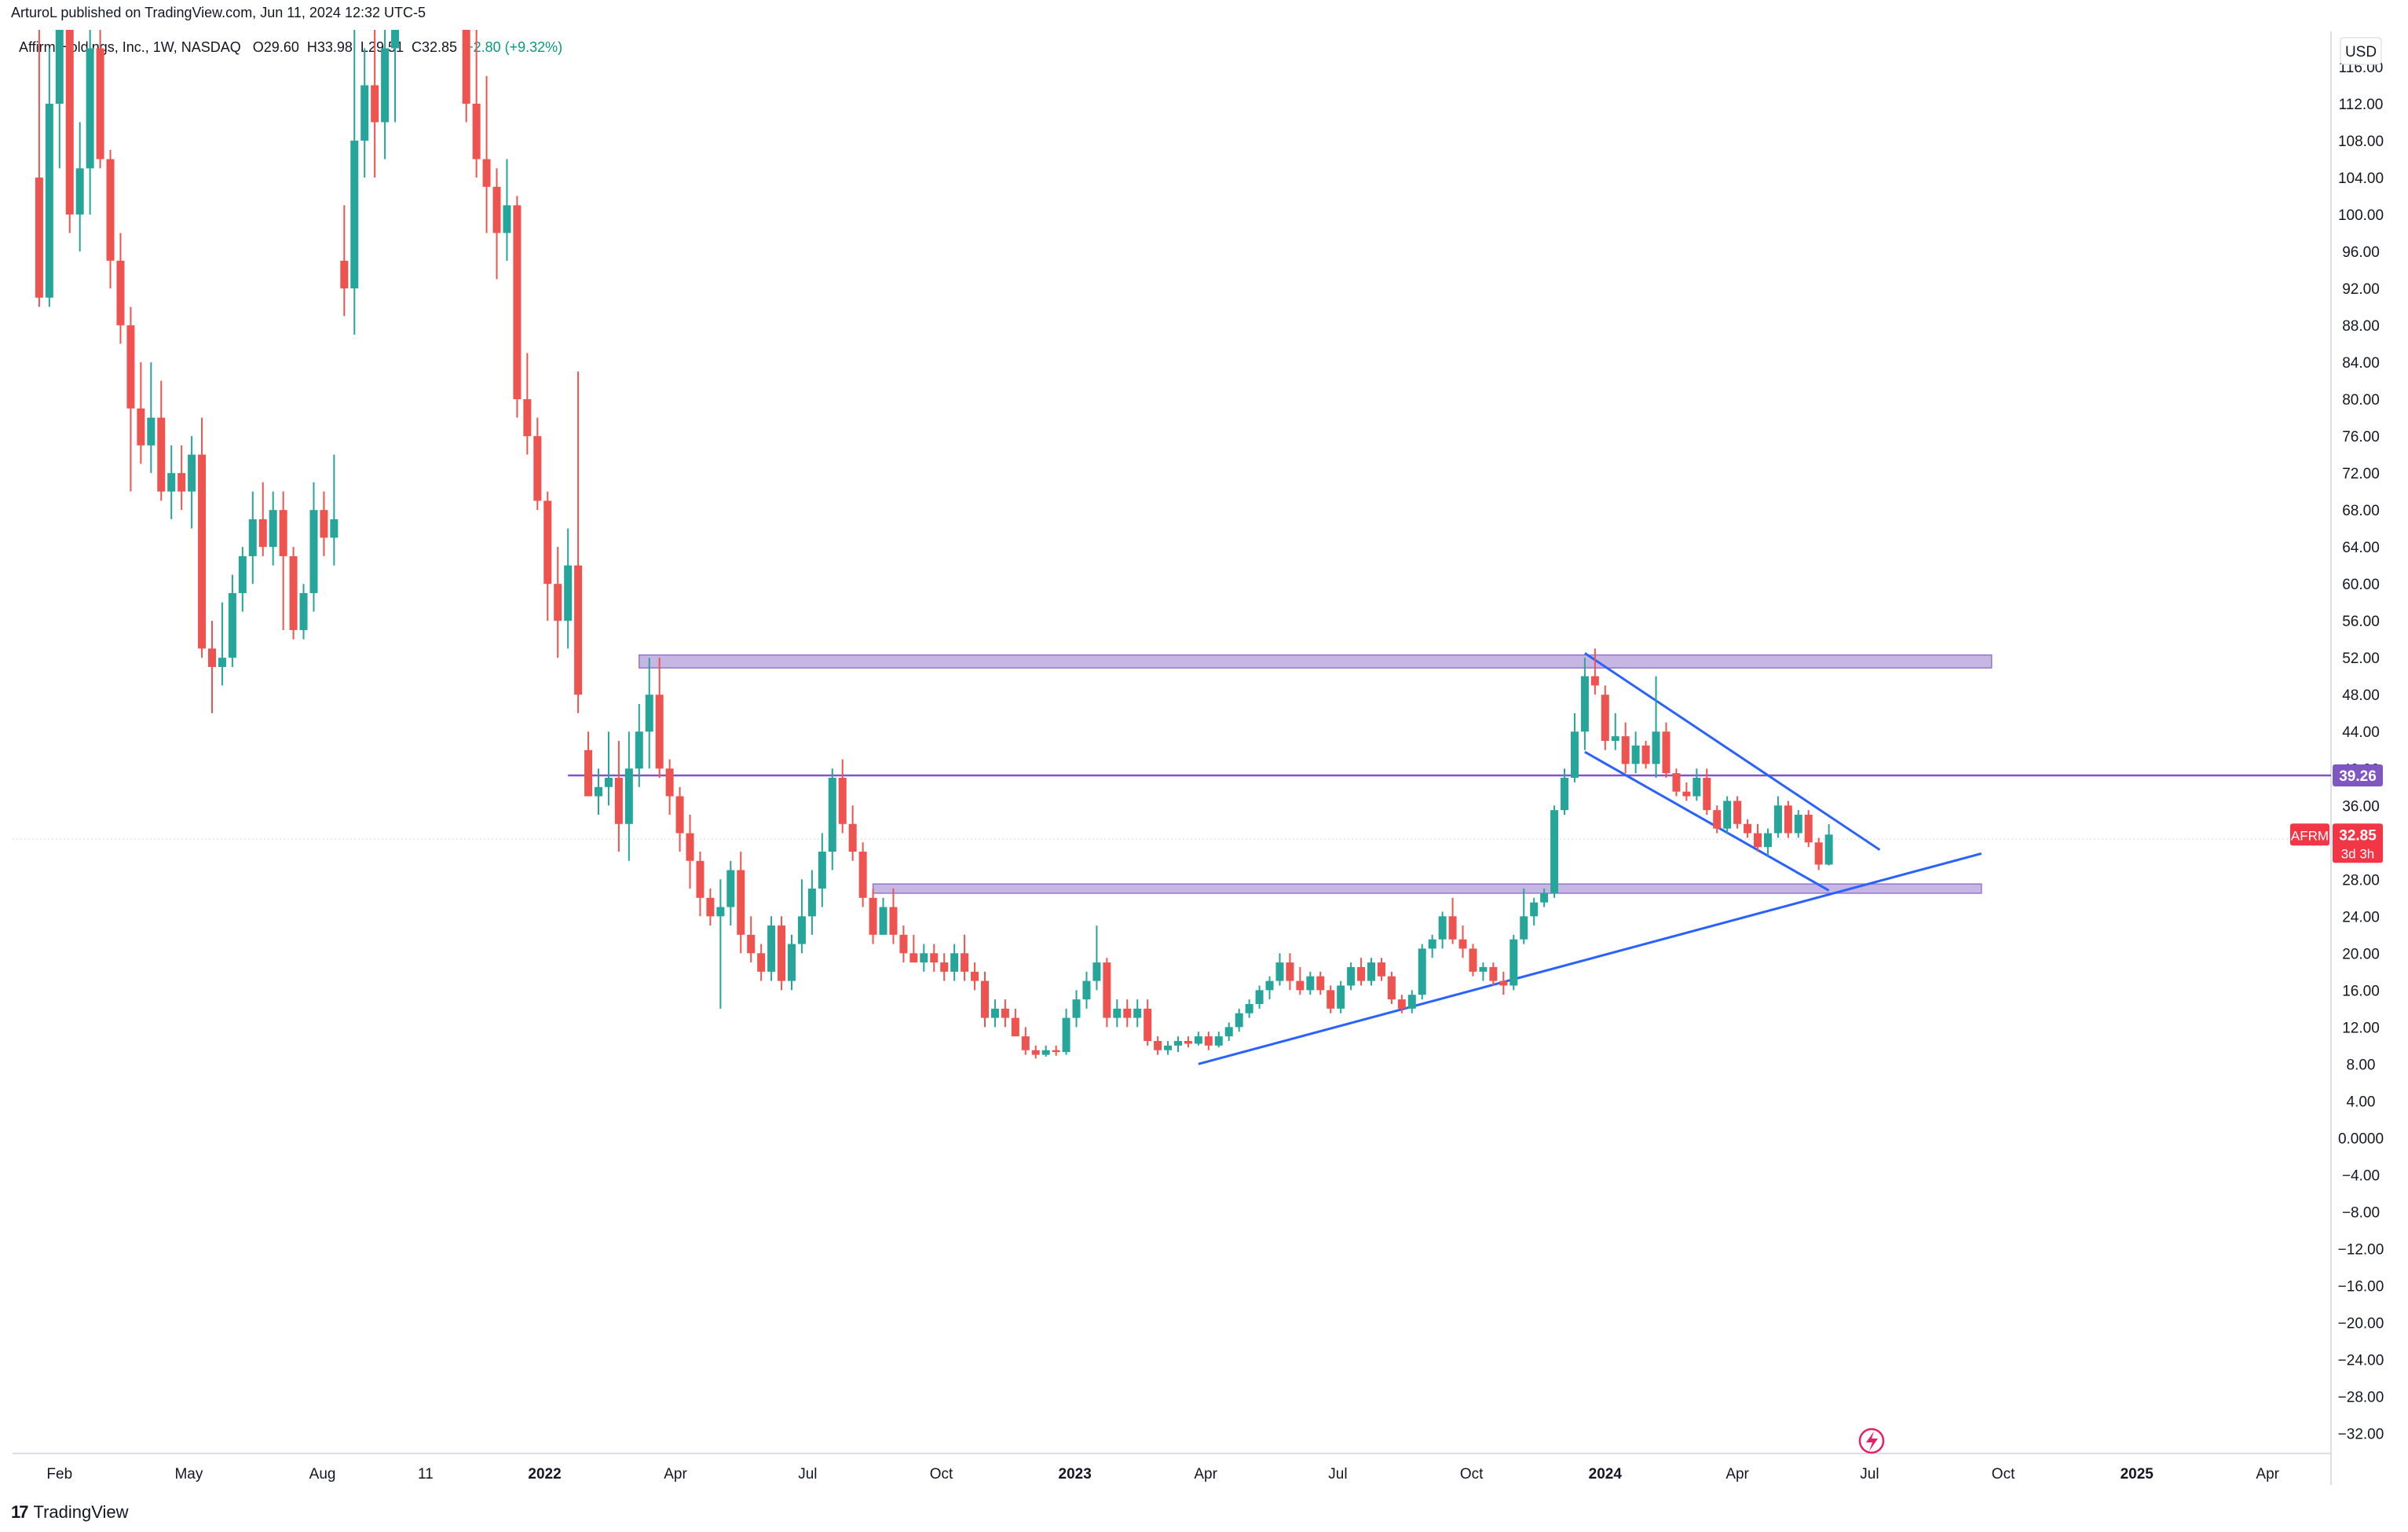 The height and width of the screenshot is (1532, 2408). What do you see at coordinates (2361, 548) in the screenshot?
I see `price-tick-label: 64.00` at bounding box center [2361, 548].